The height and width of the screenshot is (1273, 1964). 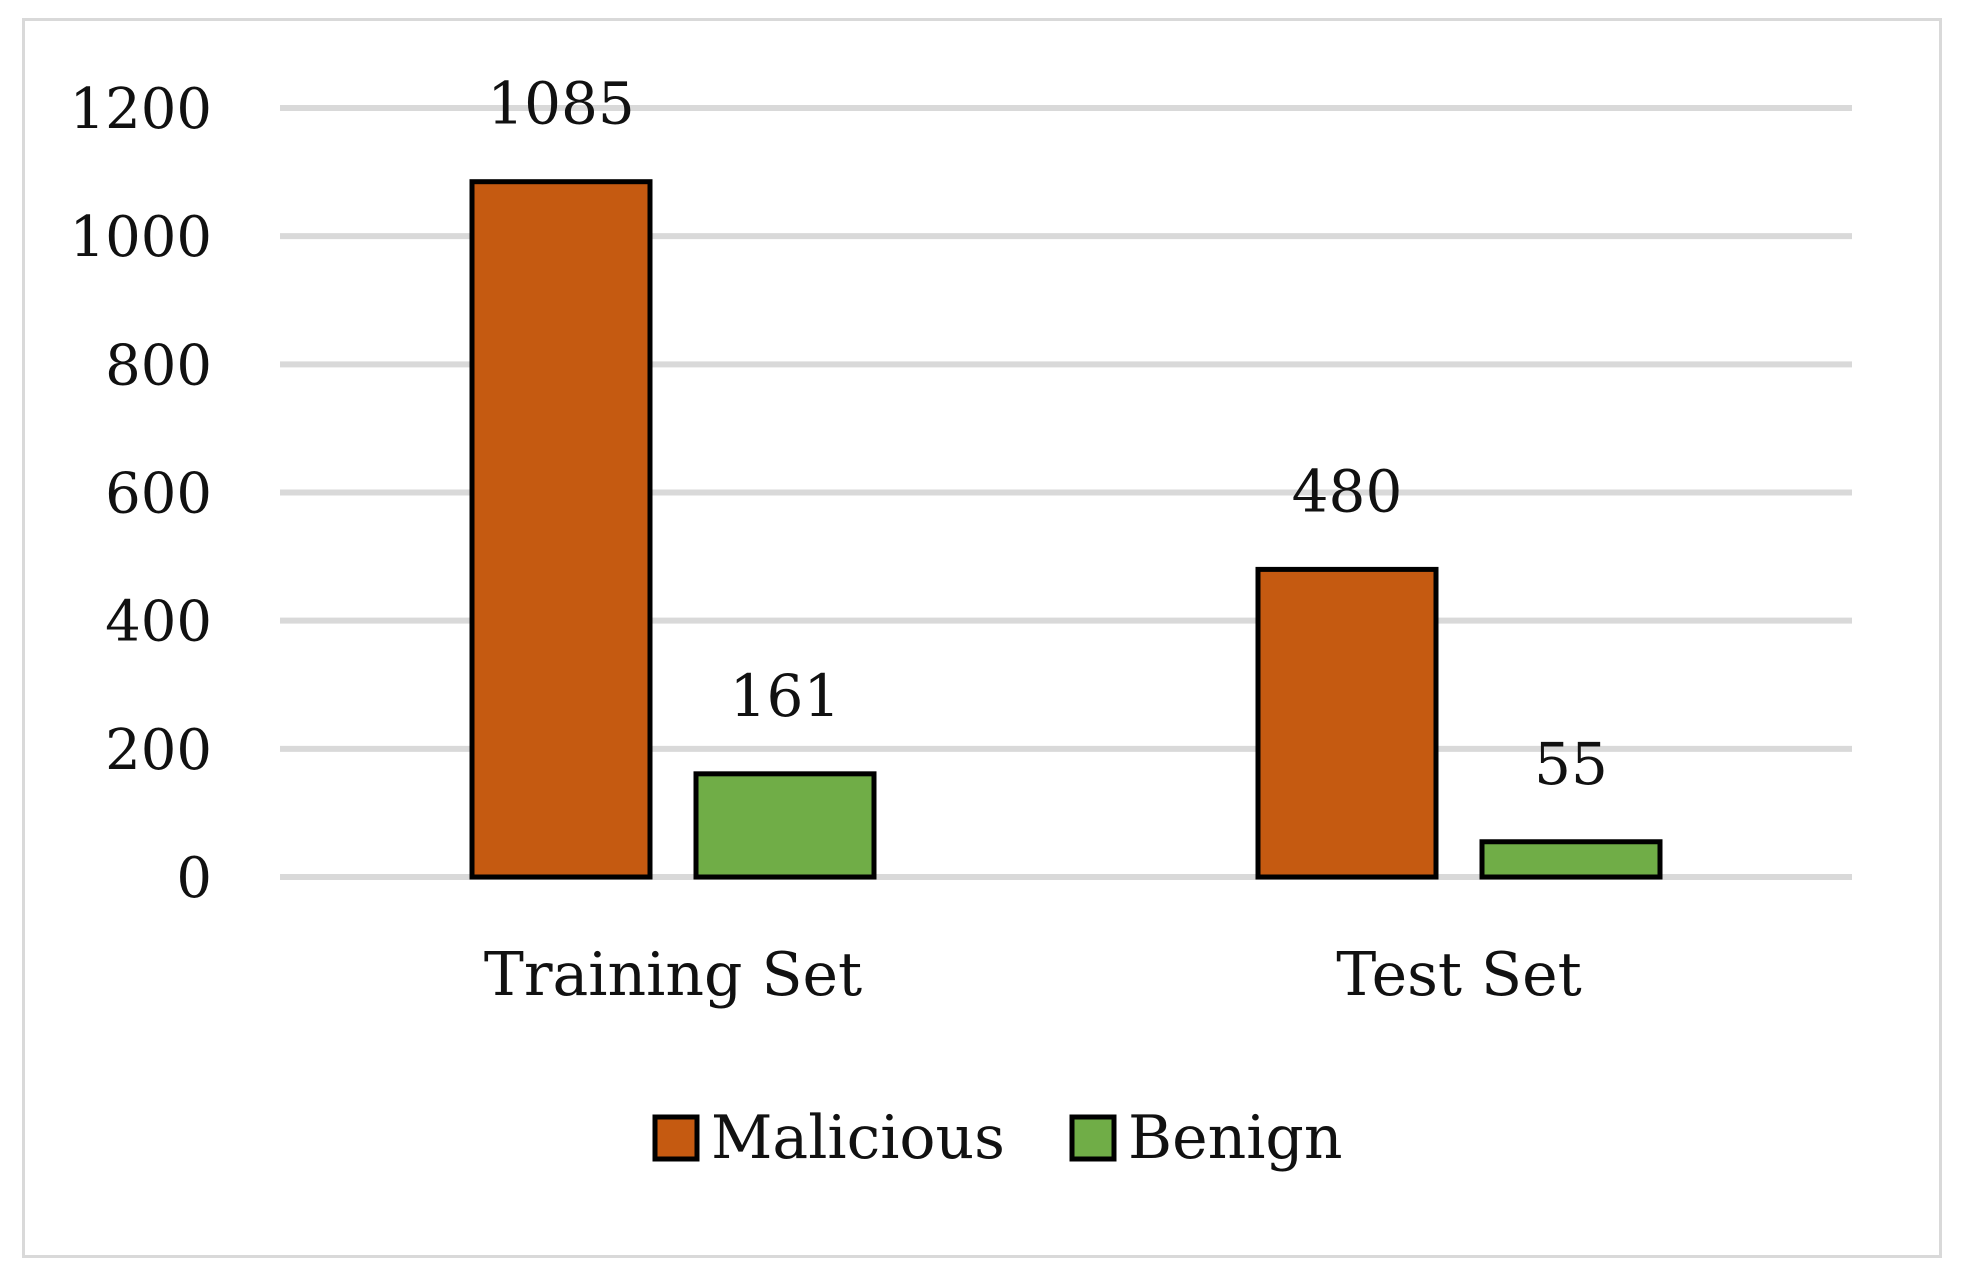 I want to click on legend-label-benign: Benign, so click(x=1235, y=1138).